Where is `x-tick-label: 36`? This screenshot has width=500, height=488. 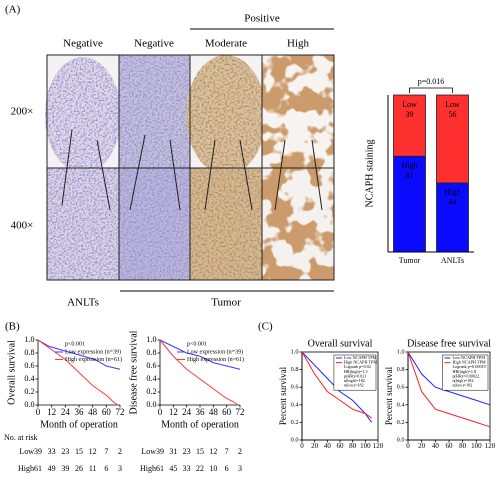 x-tick-label: 36 is located at coordinates (80, 412).